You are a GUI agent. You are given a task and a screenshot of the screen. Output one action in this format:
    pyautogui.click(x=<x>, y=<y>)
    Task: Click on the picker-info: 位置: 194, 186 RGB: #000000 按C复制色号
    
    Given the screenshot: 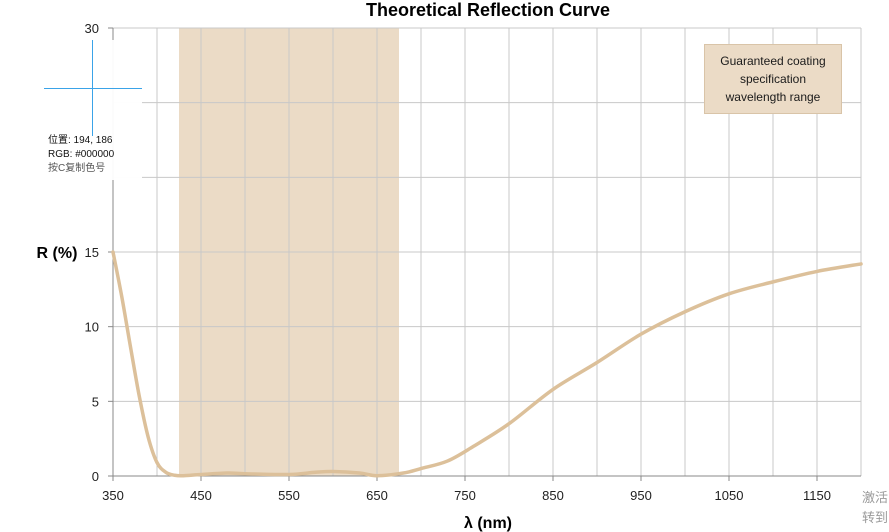 What is the action you would take?
    pyautogui.click(x=81, y=155)
    